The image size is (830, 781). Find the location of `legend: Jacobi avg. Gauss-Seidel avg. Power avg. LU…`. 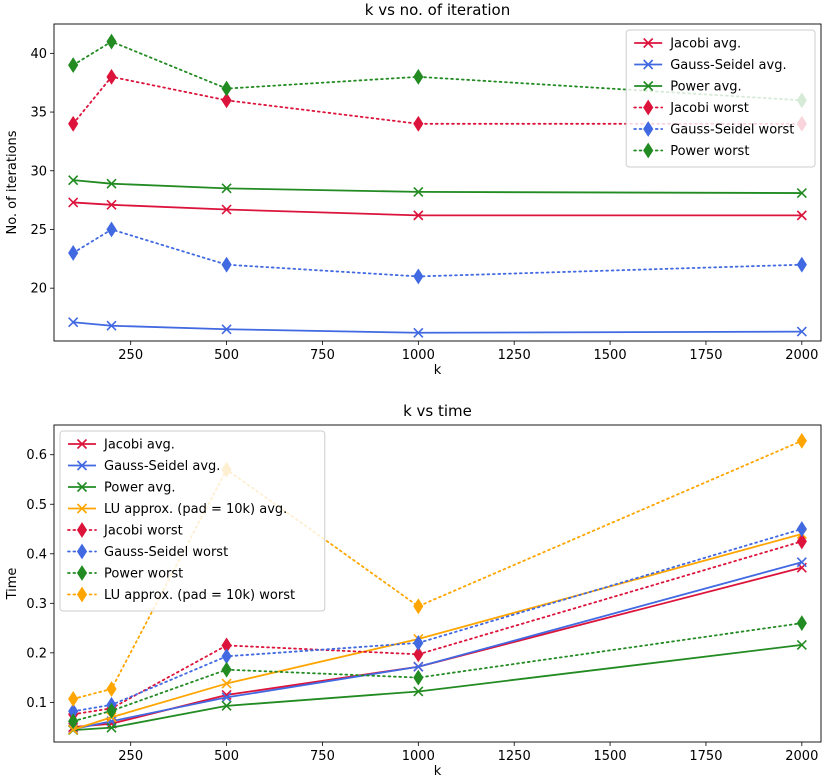

legend: Jacobi avg. Gauss-Seidel avg. Power avg. LU… is located at coordinates (192, 521).